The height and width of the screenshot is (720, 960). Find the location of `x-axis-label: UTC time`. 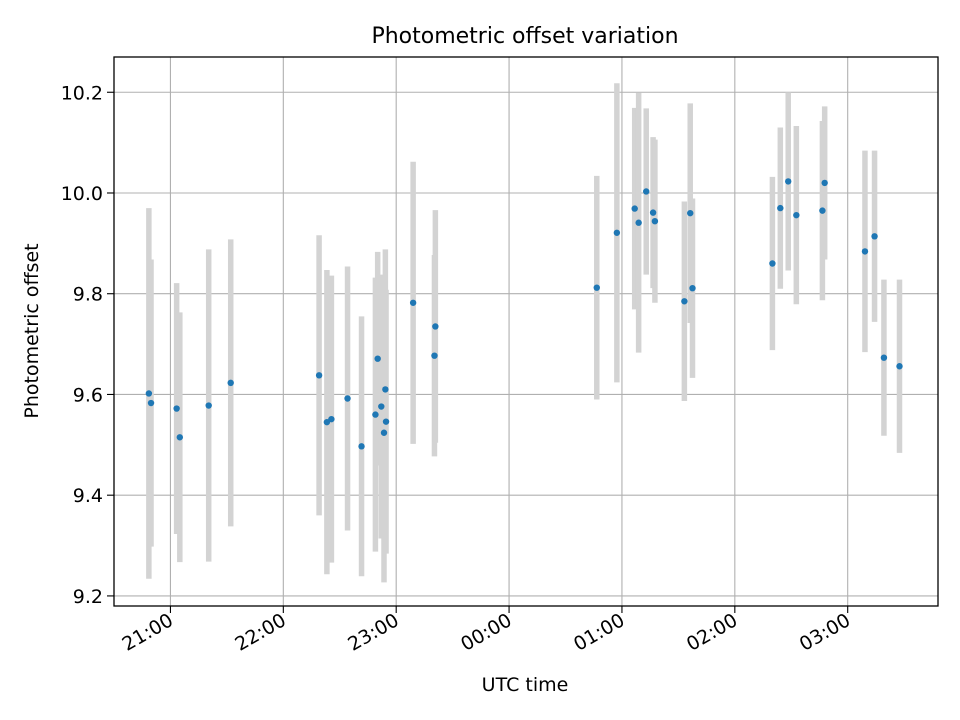

x-axis-label: UTC time is located at coordinates (525, 685).